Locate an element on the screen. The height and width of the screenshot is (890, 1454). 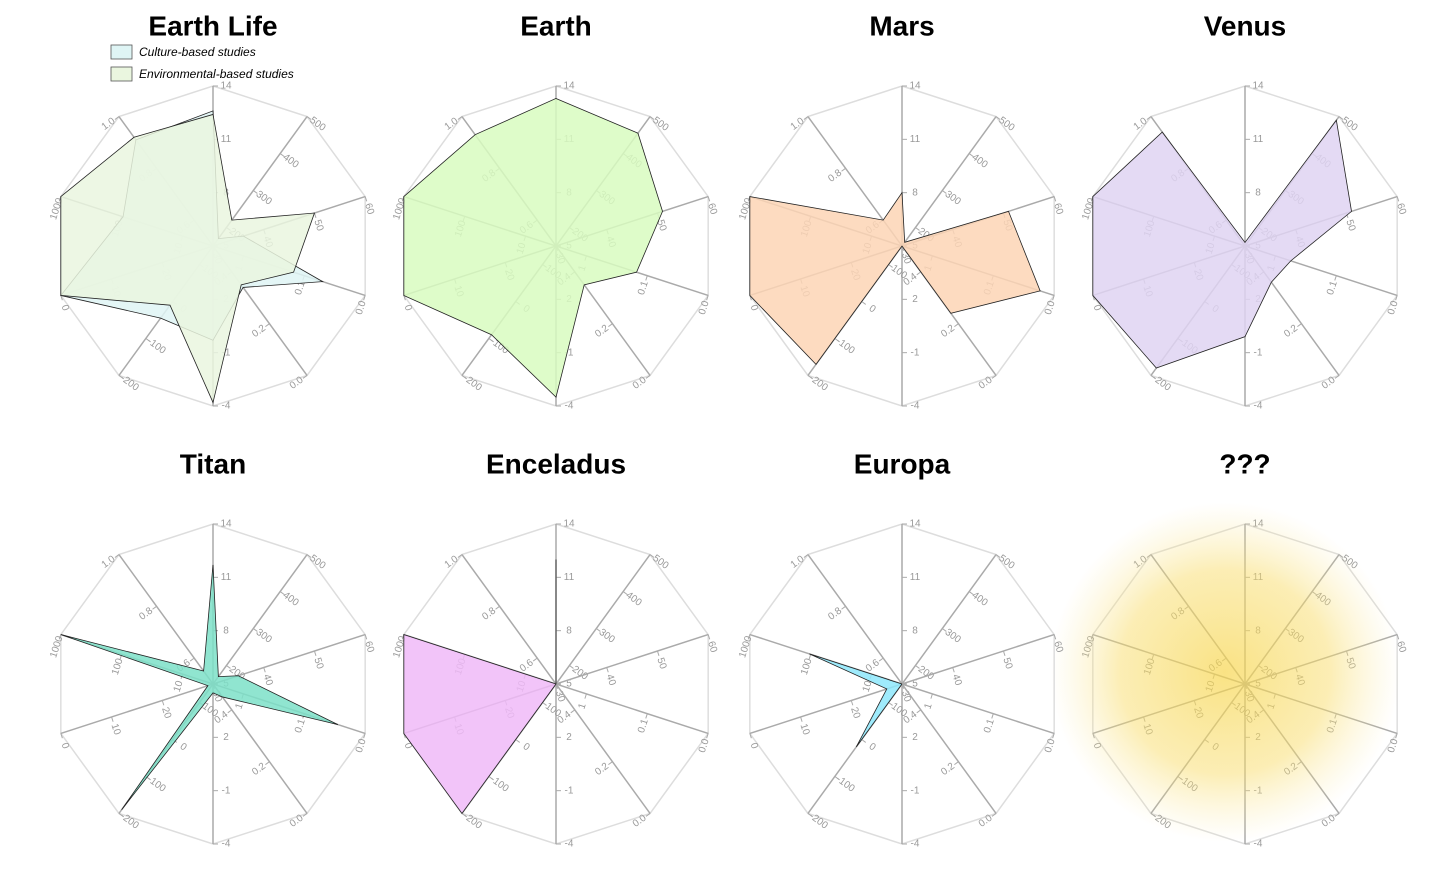
legend-label: Culture-based studies is located at coordinates (197, 52).